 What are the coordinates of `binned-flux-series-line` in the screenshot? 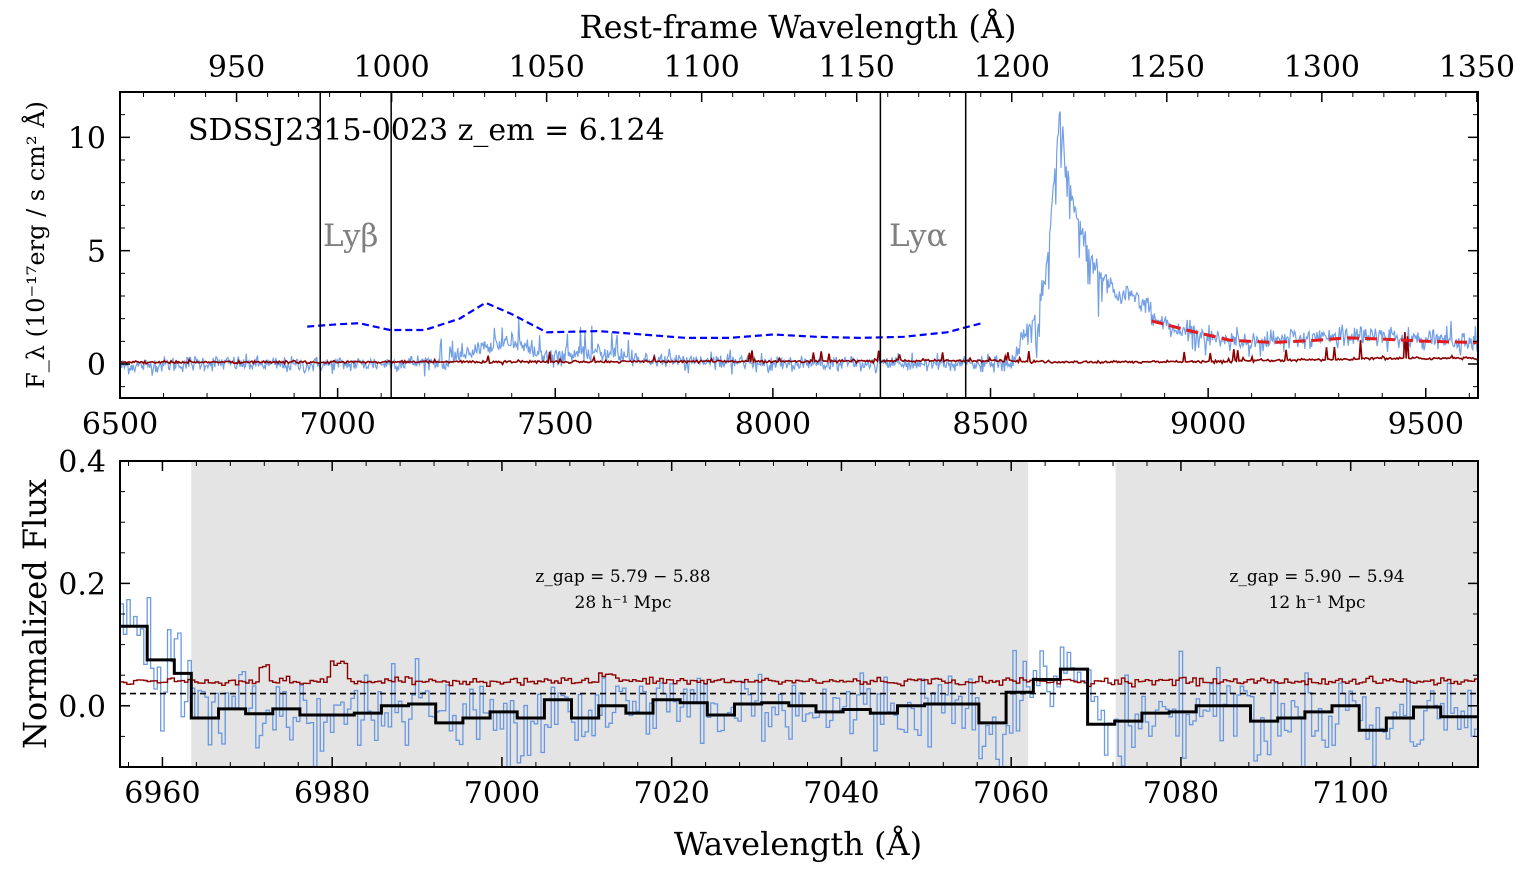 It's located at (799, 678).